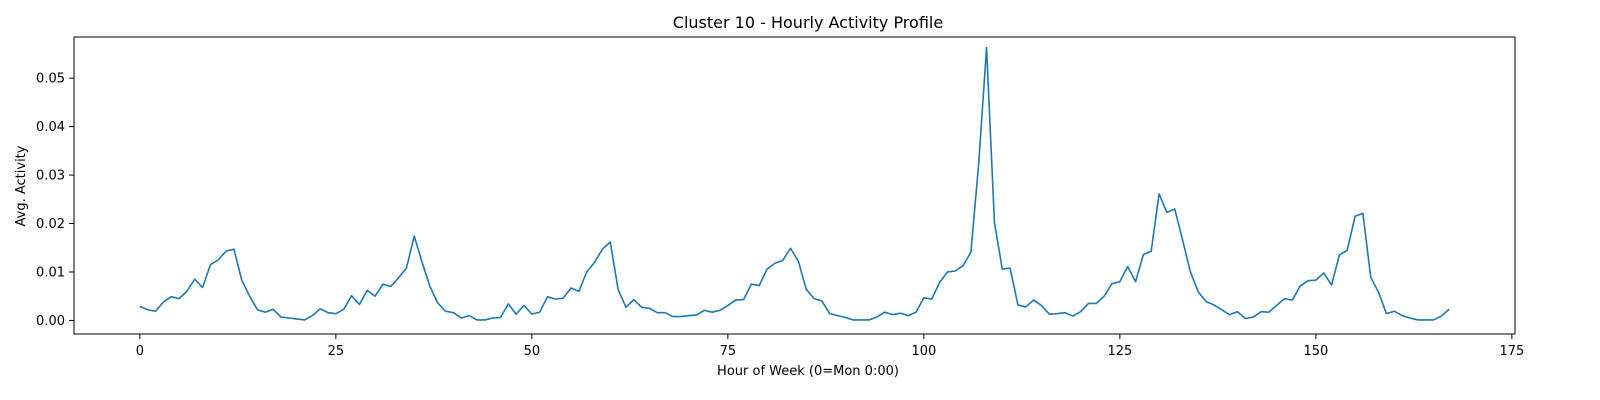 The height and width of the screenshot is (400, 1600). What do you see at coordinates (50, 224) in the screenshot?
I see `y-tick-label: 0.02` at bounding box center [50, 224].